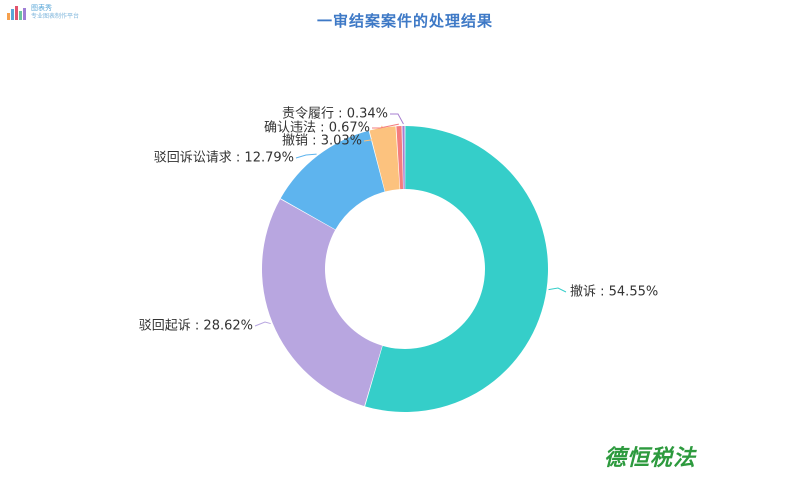 Image resolution: width=810 pixels, height=480 pixels. Describe the element at coordinates (322, 141) in the screenshot. I see `slice-label-4: 撤销 : 3.03%` at that location.